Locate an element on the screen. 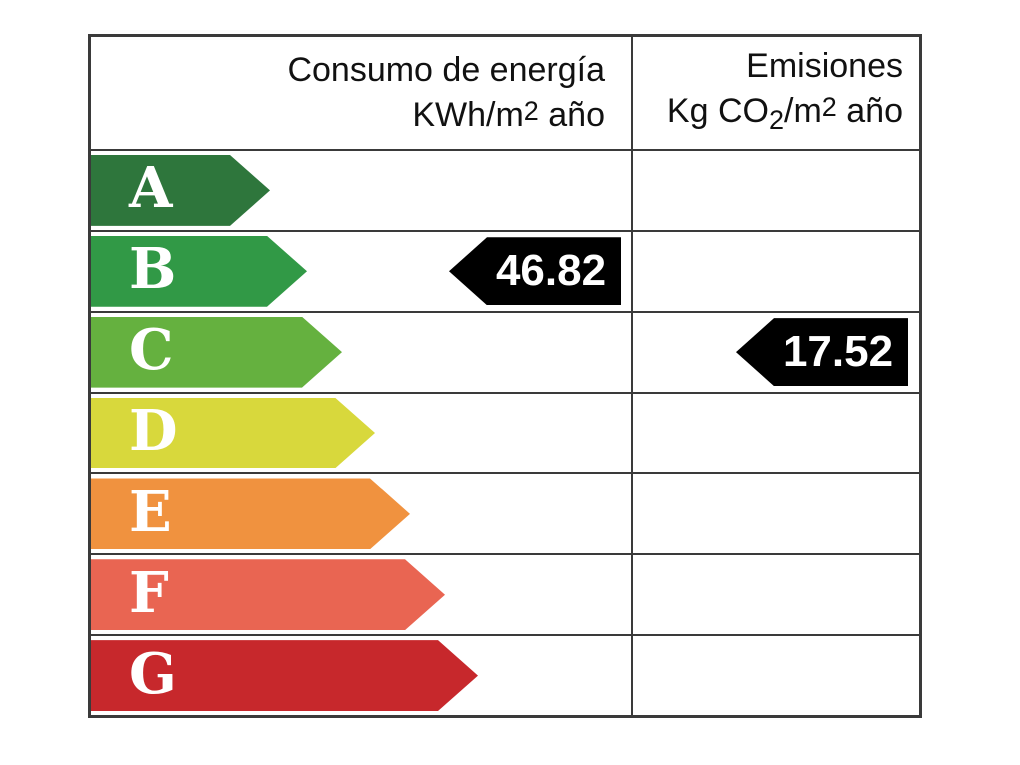 The width and height of the screenshot is (1020, 765). rating-row-d: D is located at coordinates (505, 432).